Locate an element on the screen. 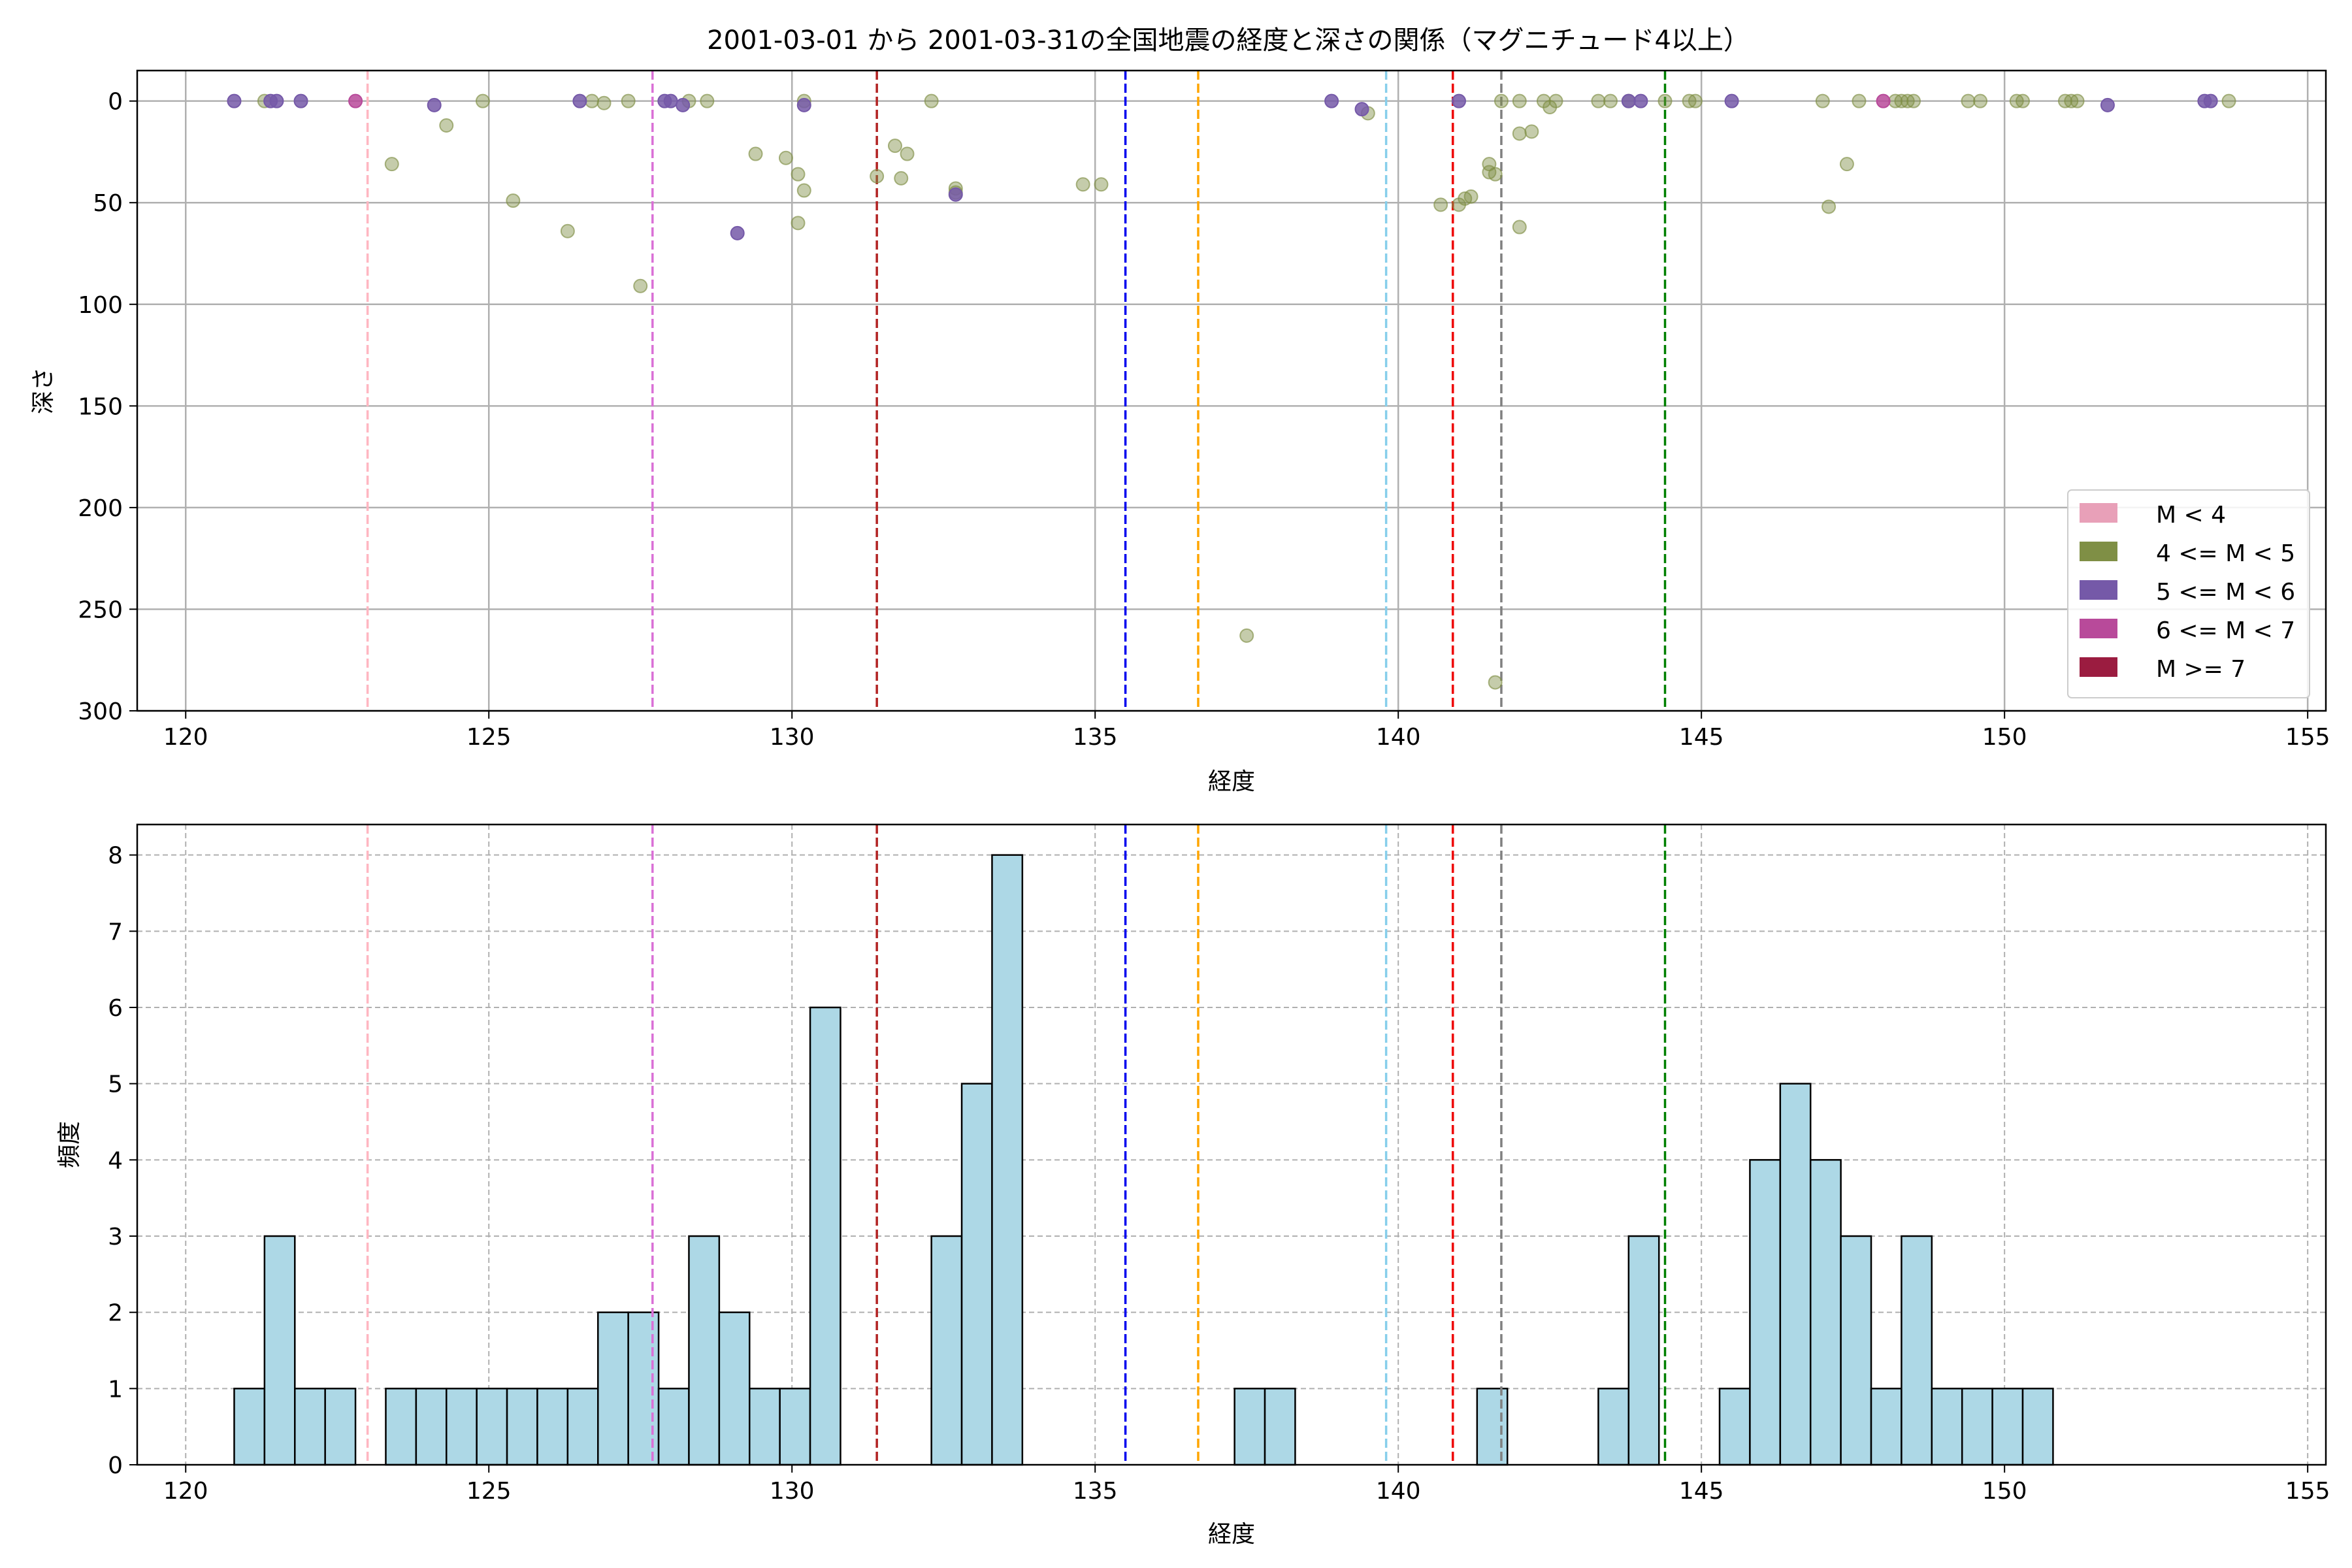  histogram-x-tick-label: 150 is located at coordinates (2004, 1491).